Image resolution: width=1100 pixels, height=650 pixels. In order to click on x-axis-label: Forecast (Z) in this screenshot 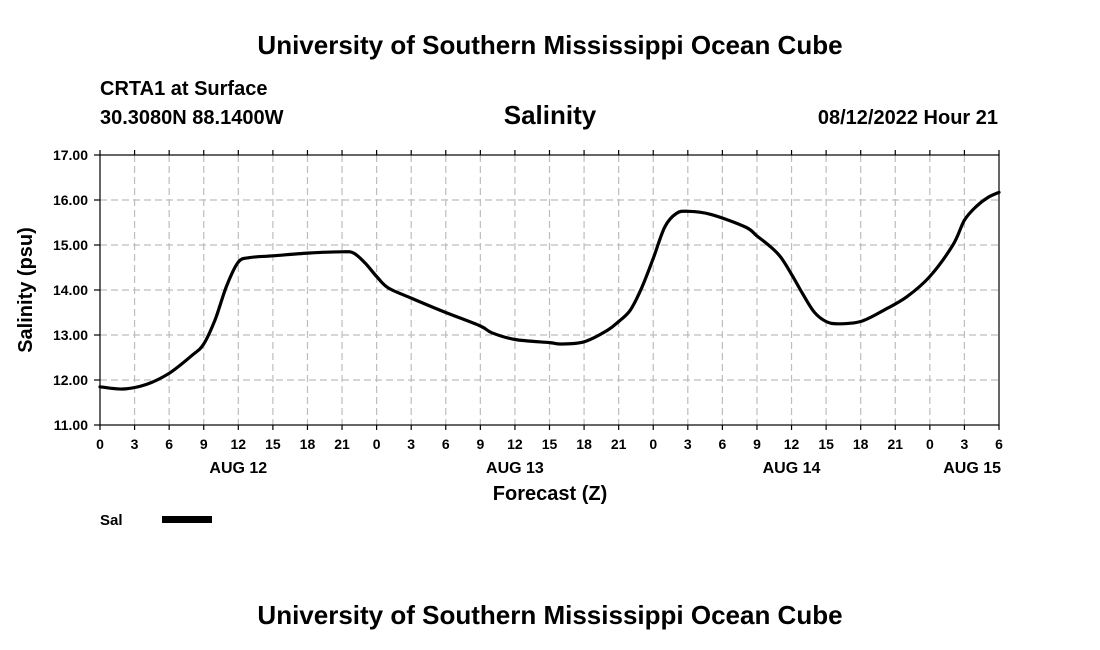, I will do `click(550, 494)`.